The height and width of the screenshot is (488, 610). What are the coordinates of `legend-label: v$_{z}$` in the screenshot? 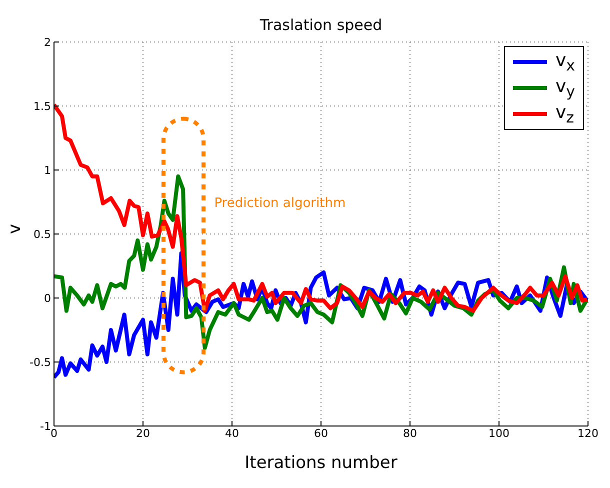 It's located at (564, 114).